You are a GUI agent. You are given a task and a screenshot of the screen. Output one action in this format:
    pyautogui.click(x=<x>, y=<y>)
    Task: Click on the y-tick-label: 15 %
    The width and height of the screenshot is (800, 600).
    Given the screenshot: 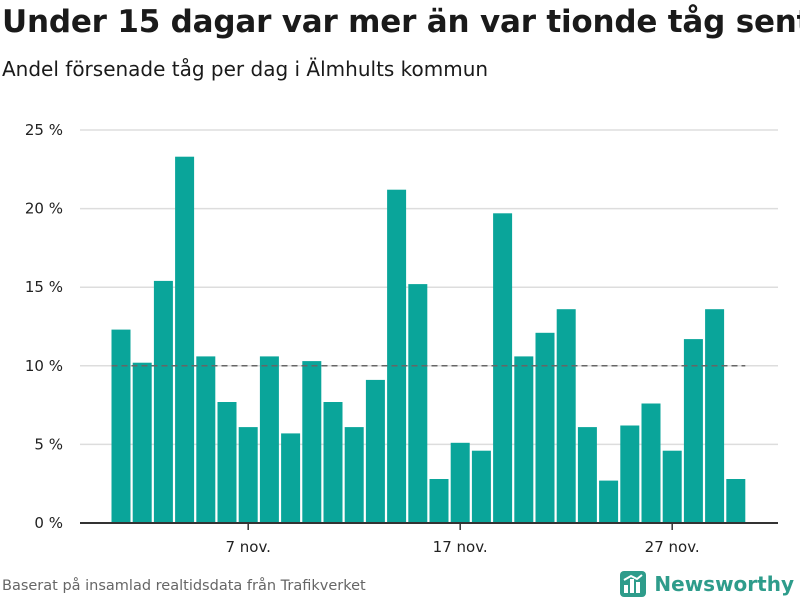 What is the action you would take?
    pyautogui.click(x=44, y=287)
    